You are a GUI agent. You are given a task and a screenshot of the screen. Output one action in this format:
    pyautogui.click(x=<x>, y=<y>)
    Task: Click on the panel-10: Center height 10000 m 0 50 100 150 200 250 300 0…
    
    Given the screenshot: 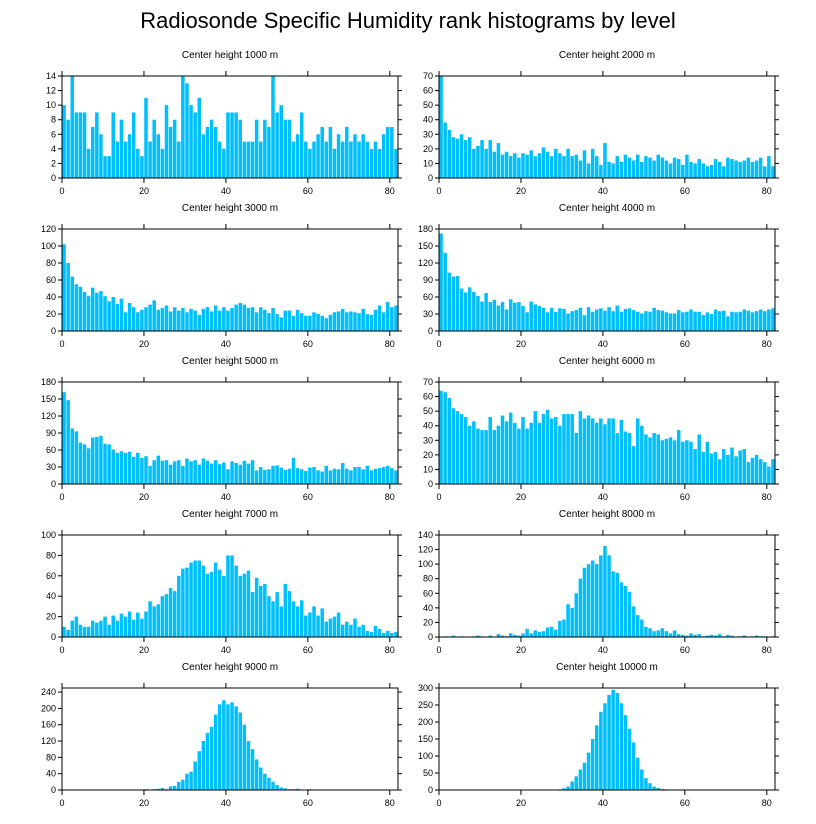 What is the action you would take?
    pyautogui.click(x=598, y=735)
    